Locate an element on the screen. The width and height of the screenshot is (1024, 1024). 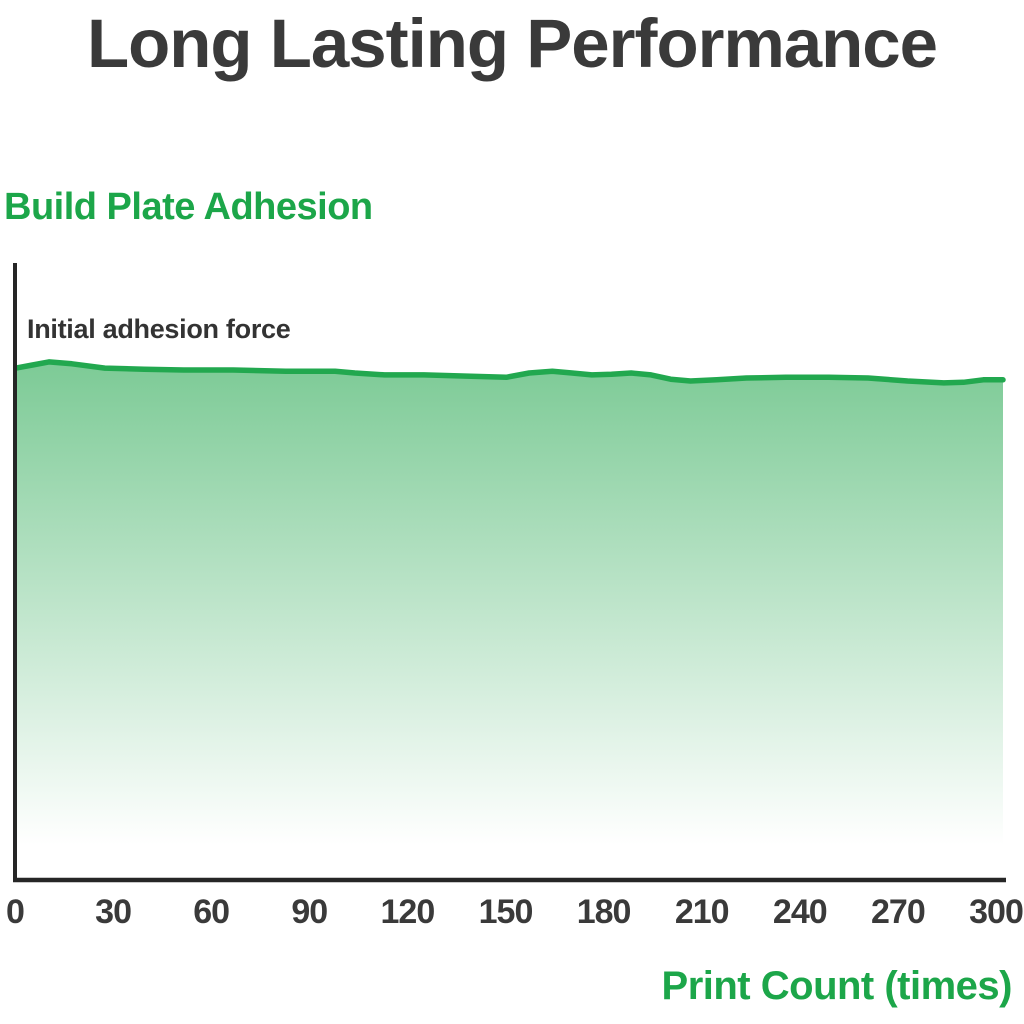
x-tick-label-120: 120 is located at coordinates (408, 912).